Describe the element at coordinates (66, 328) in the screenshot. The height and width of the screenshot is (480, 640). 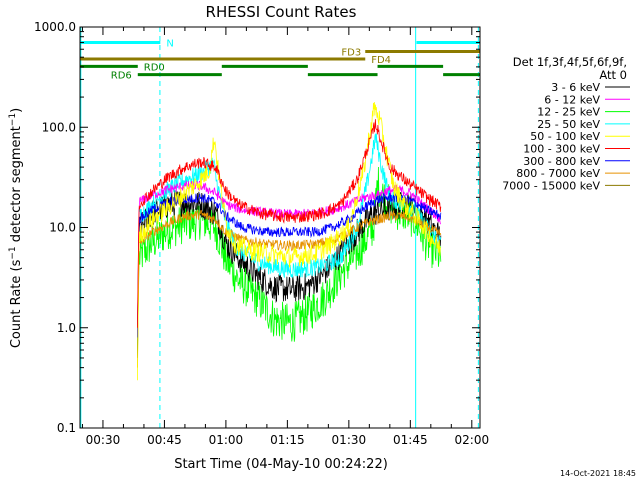
I see `y-tick-label-2: 1.0` at that location.